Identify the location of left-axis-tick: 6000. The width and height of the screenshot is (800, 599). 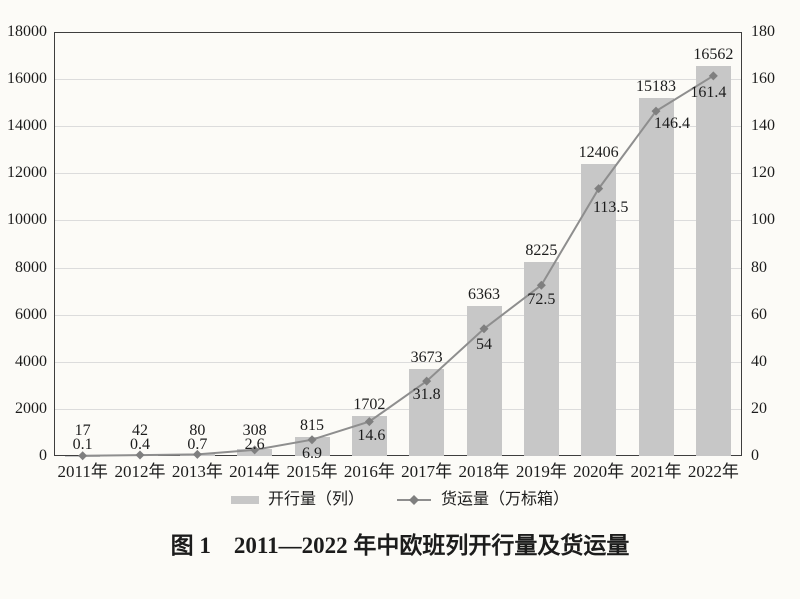
(31, 314).